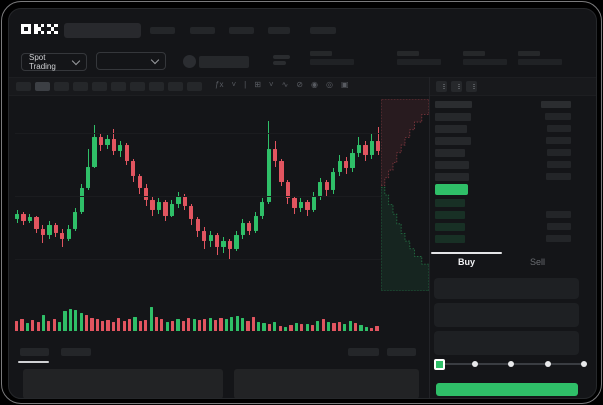  Describe the element at coordinates (34, 352) in the screenshot. I see `bottom-tab-active` at that location.